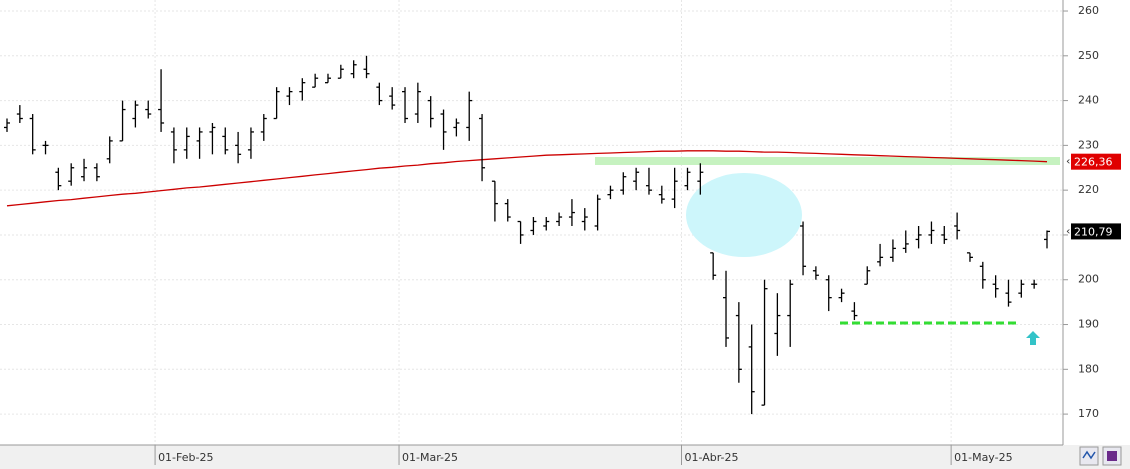 Image resolution: width=1130 pixels, height=469 pixels. What do you see at coordinates (1089, 455) in the screenshot?
I see `zoom-icon` at bounding box center [1089, 455].